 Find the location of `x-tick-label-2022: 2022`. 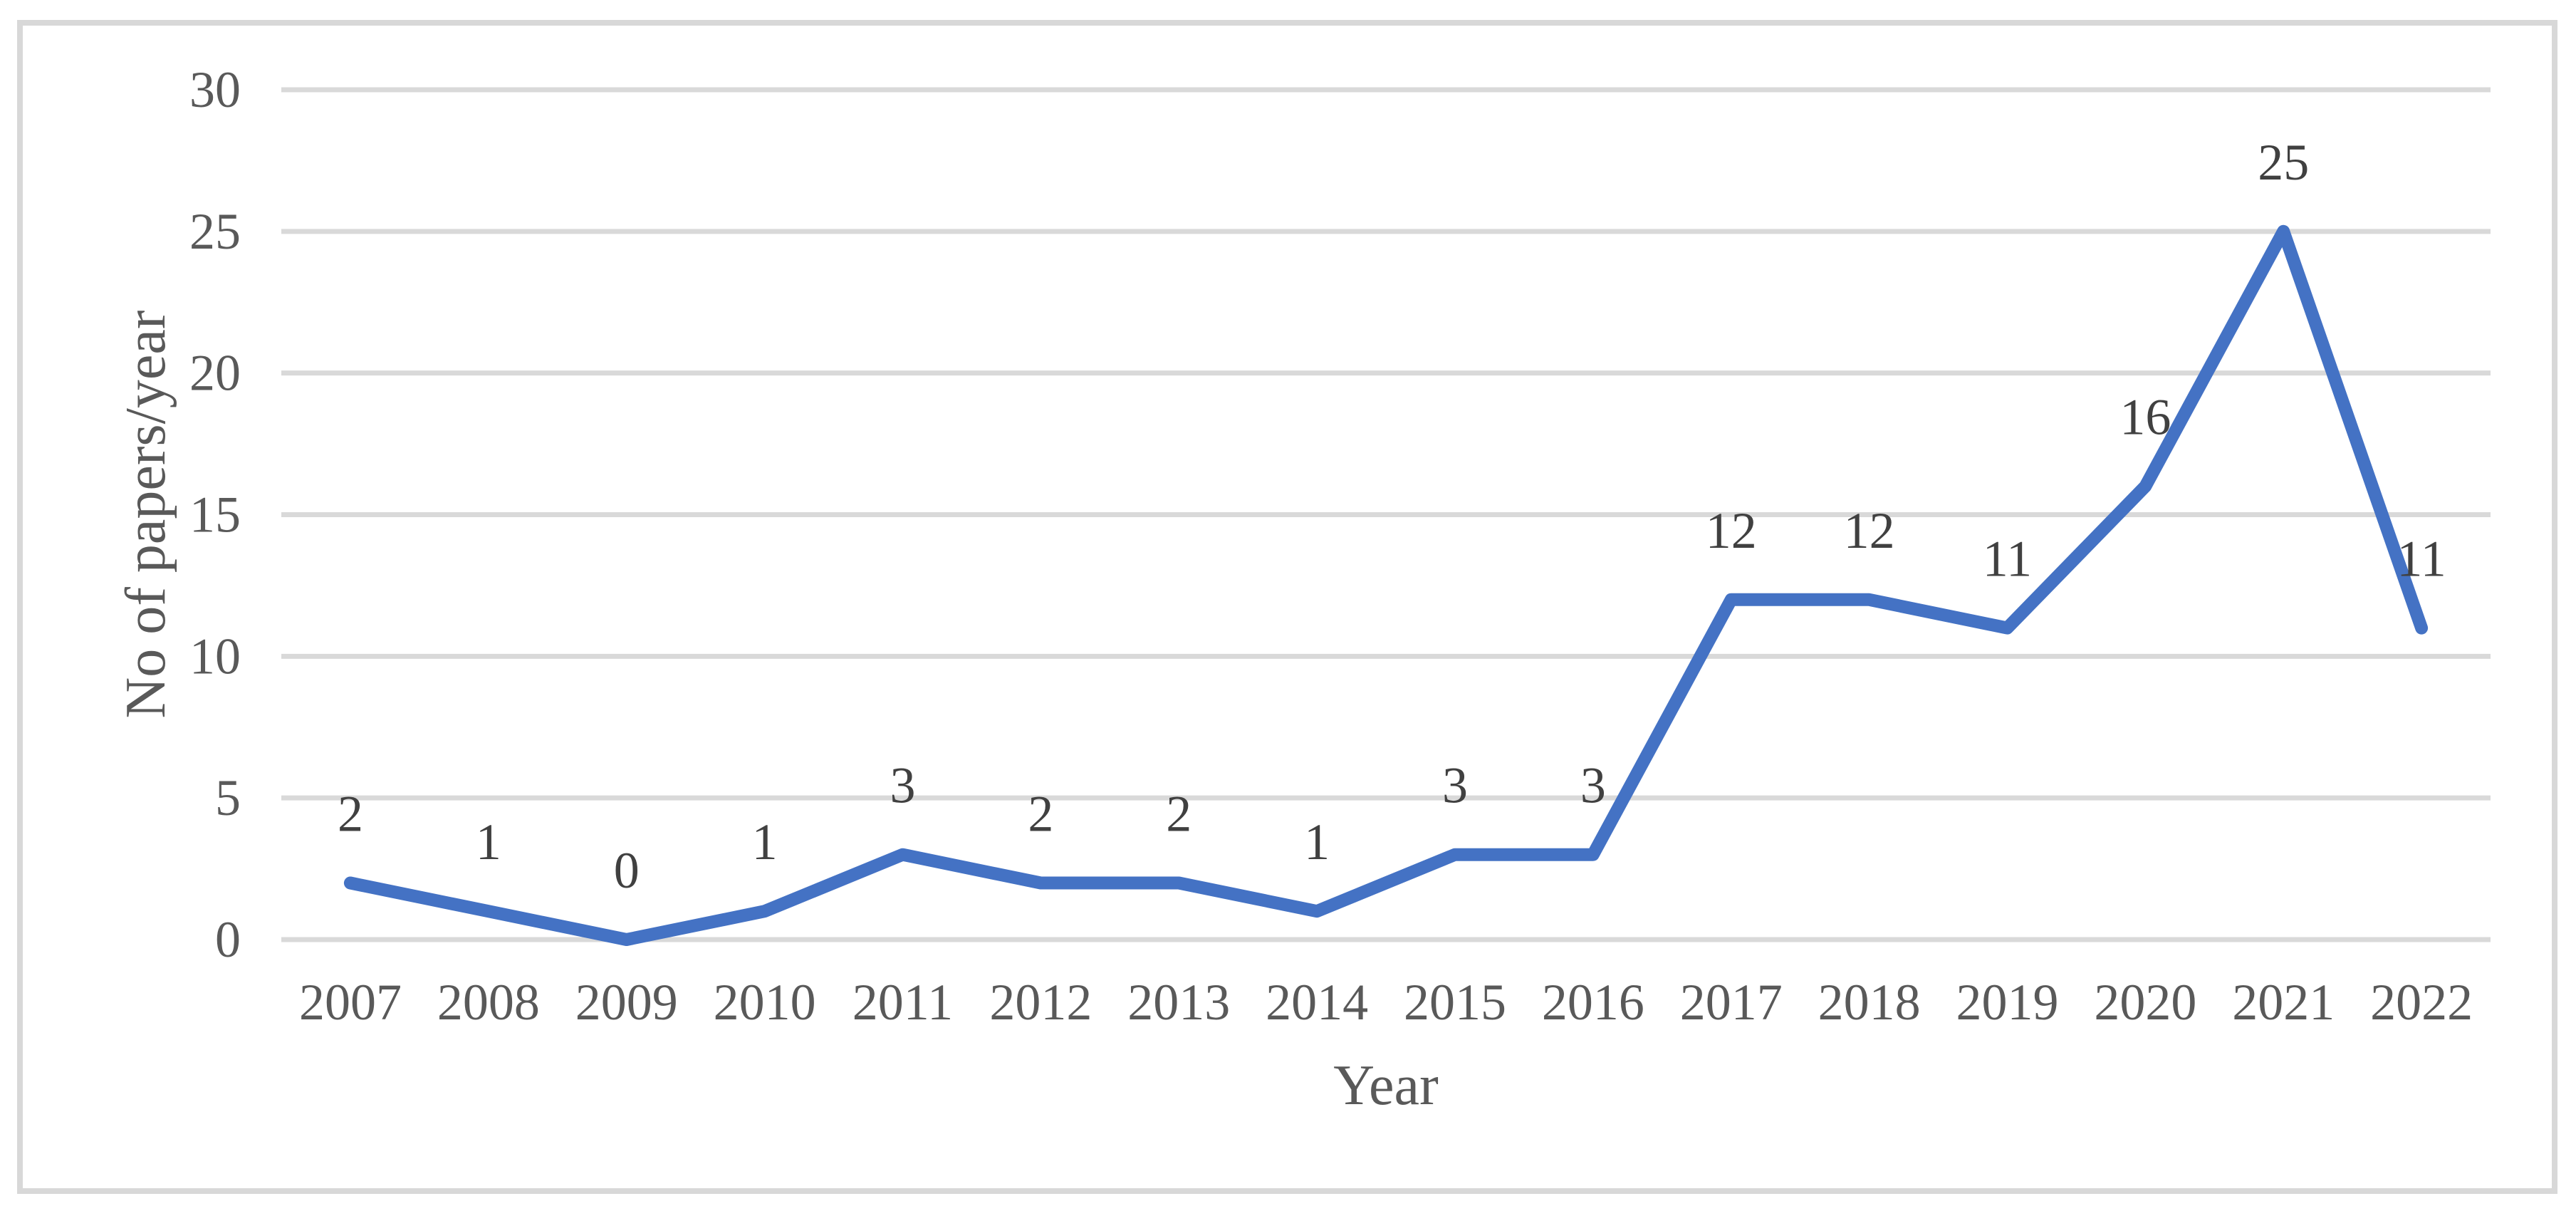

x-tick-label-2022: 2022 is located at coordinates (2421, 1003).